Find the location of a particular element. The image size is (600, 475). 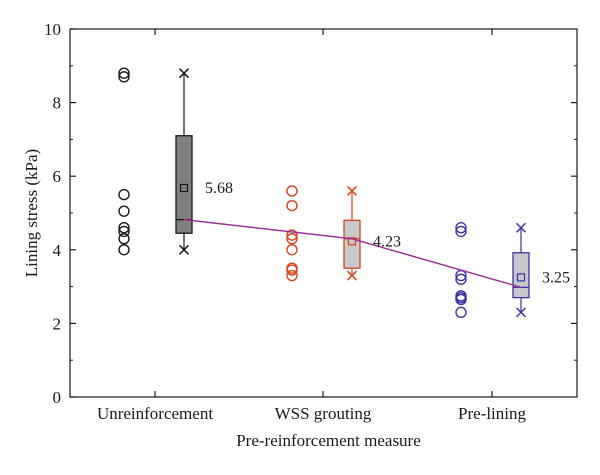

median-trend-line is located at coordinates (352, 253).